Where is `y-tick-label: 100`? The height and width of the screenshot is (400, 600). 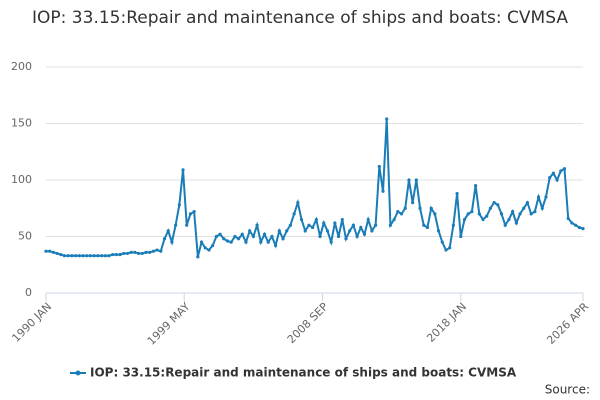
y-tick-label: 100 is located at coordinates (21, 179).